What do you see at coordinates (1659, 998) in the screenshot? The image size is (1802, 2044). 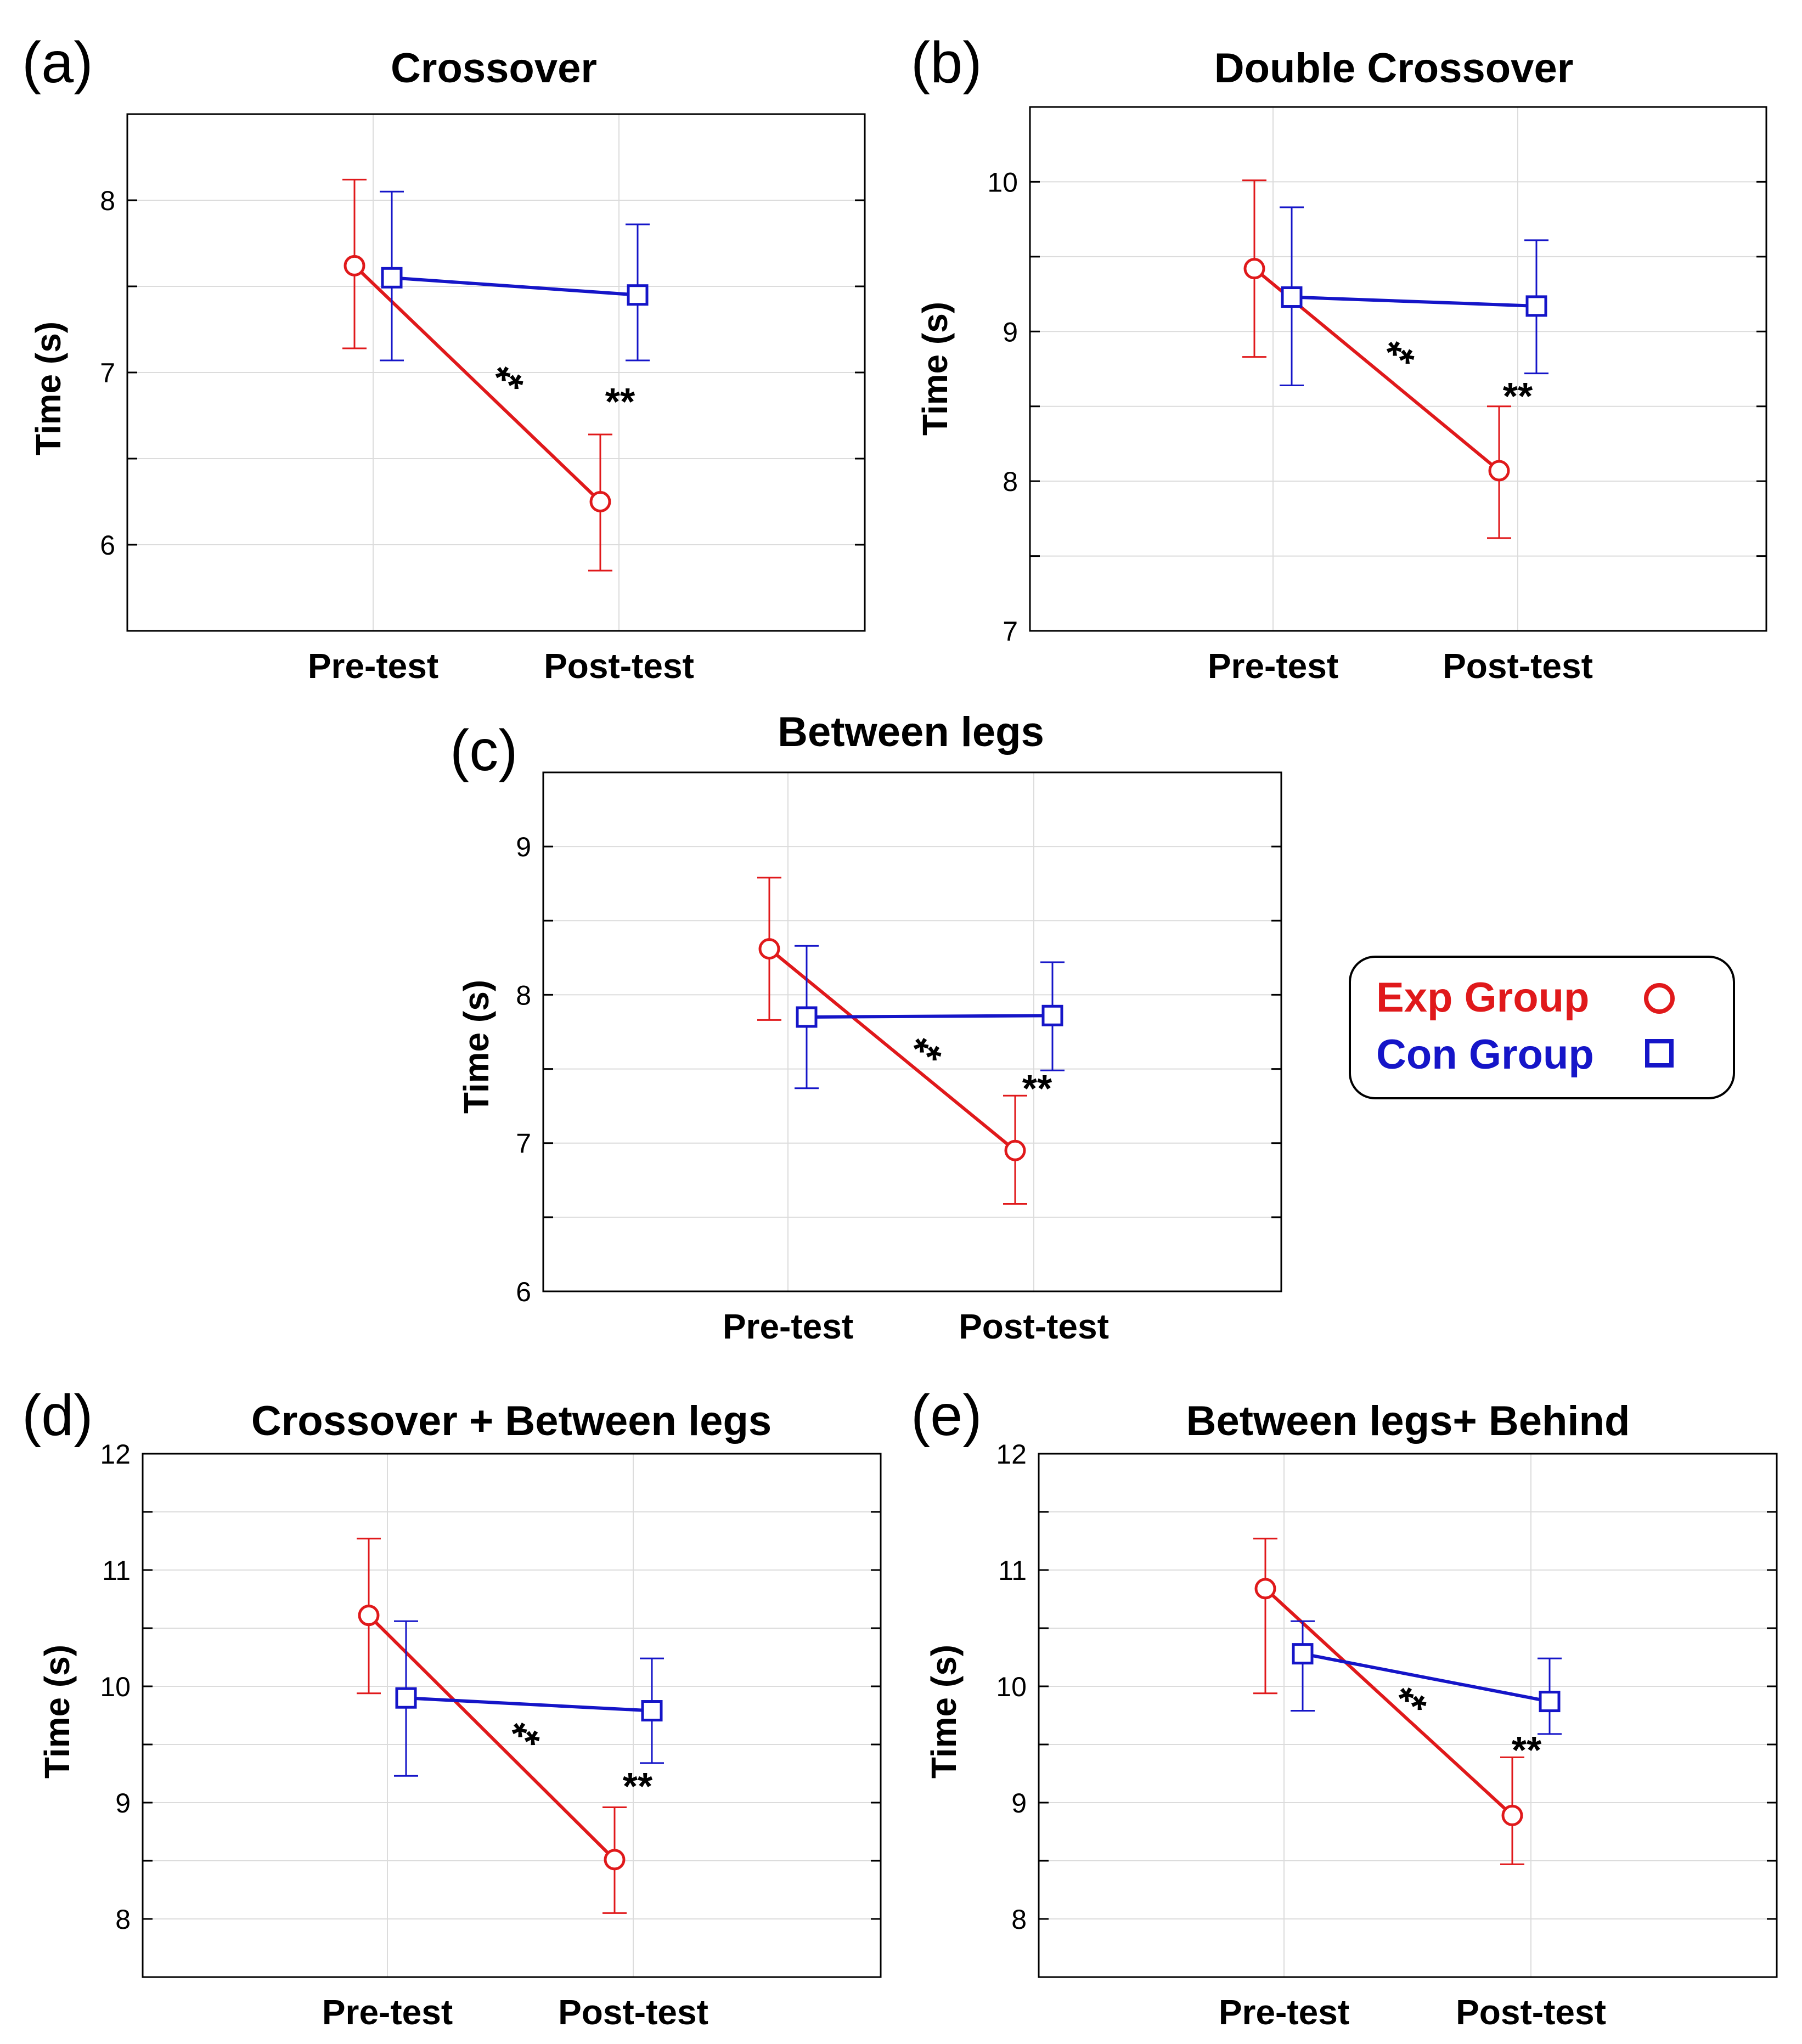 I see `legend-marker-exp-circle` at bounding box center [1659, 998].